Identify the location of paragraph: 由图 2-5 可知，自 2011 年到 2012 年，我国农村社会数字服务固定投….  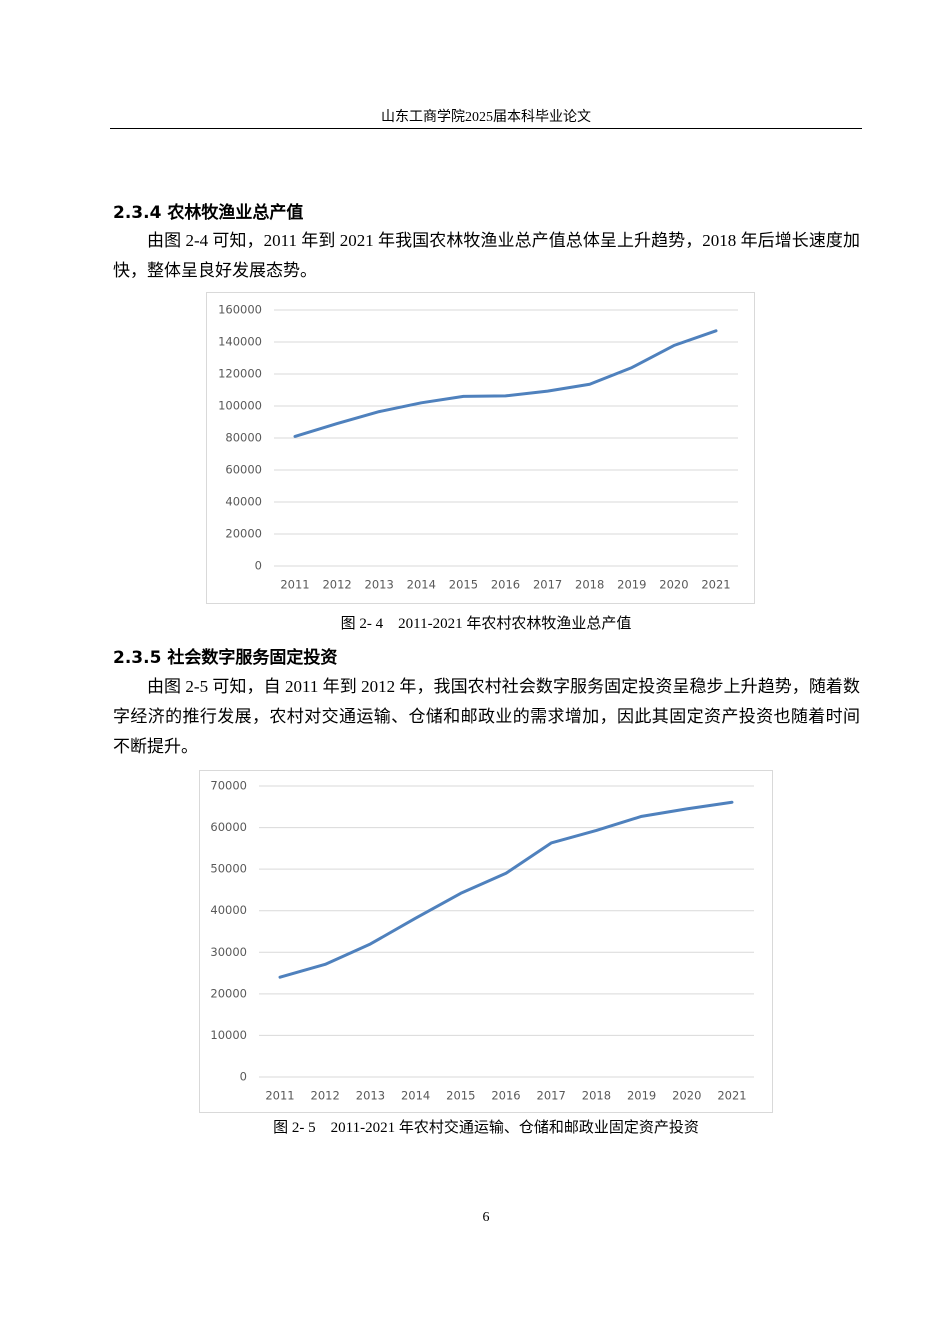
(486, 716).